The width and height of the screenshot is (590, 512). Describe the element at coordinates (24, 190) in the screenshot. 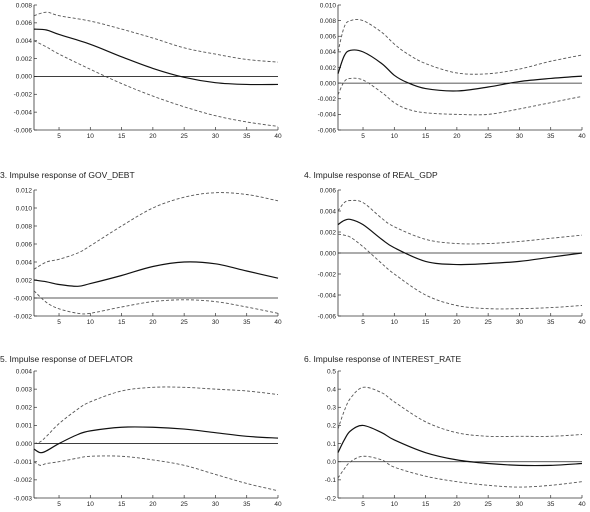

I see `y-tick-label: 0.012` at that location.